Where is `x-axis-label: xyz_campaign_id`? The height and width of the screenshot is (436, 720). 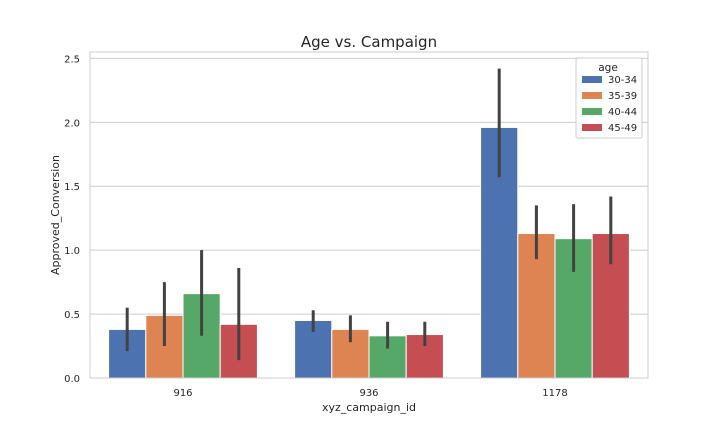
x-axis-label: xyz_campaign_id is located at coordinates (369, 407).